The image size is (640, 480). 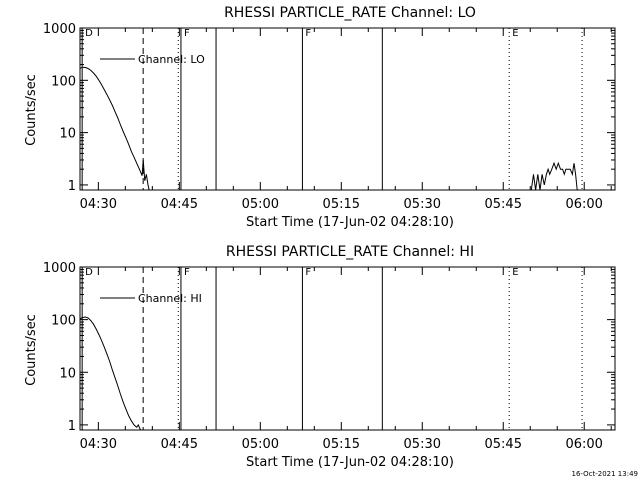 What do you see at coordinates (110, 373) in the screenshot?
I see `series-line-hi` at bounding box center [110, 373].